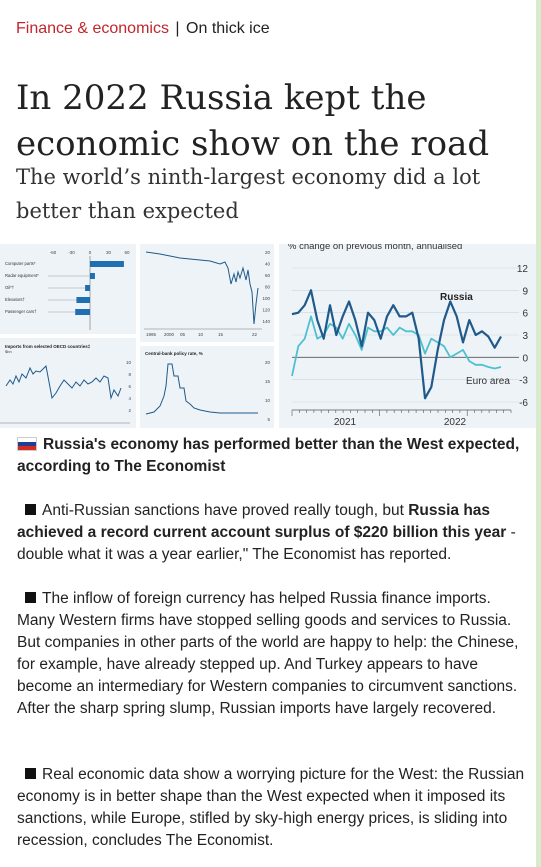 The width and height of the screenshot is (541, 867). I want to click on series-label-euro-area: Euro area, so click(488, 381).